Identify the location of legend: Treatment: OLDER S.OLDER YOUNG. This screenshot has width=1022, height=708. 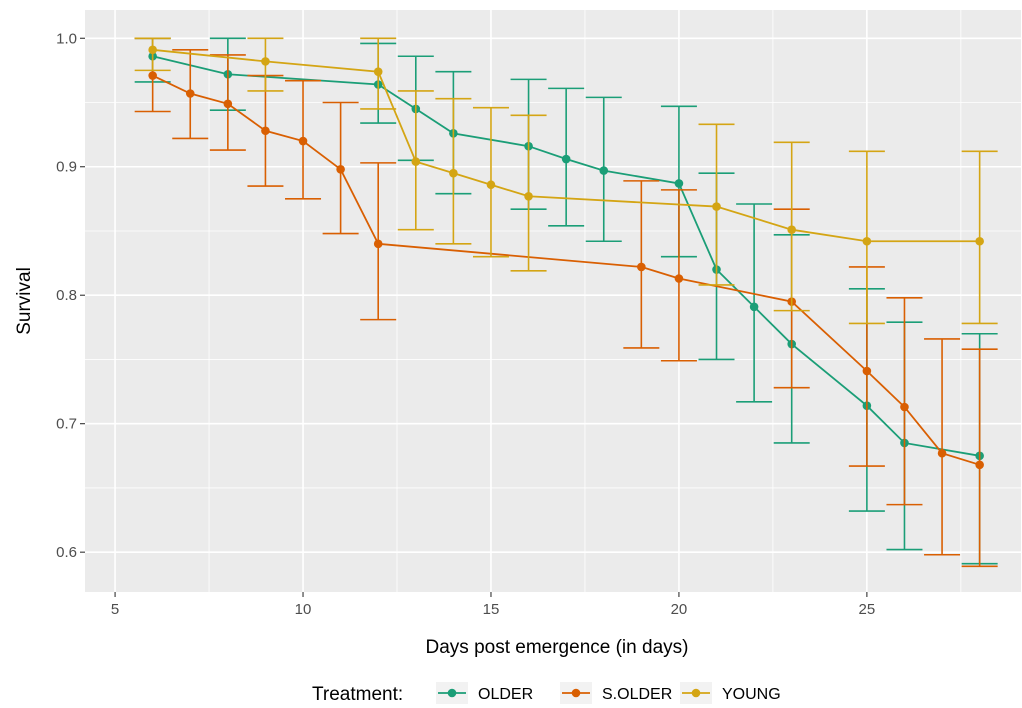
(546, 693).